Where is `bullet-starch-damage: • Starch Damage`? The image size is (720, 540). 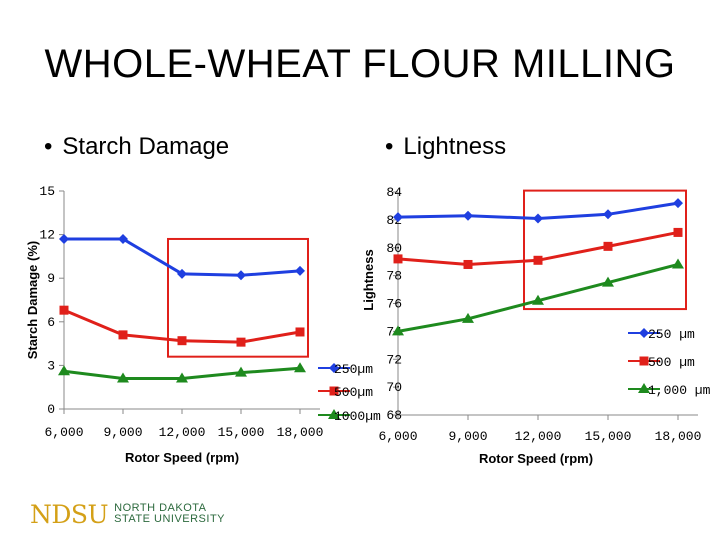 bullet-starch-damage: • Starch Damage is located at coordinates (136, 147).